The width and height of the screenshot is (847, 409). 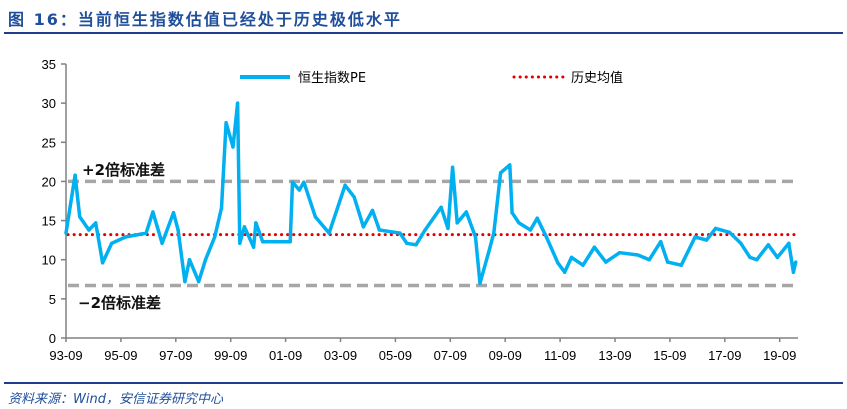 What do you see at coordinates (65, 355) in the screenshot?
I see `x-tick-label: 93-09` at bounding box center [65, 355].